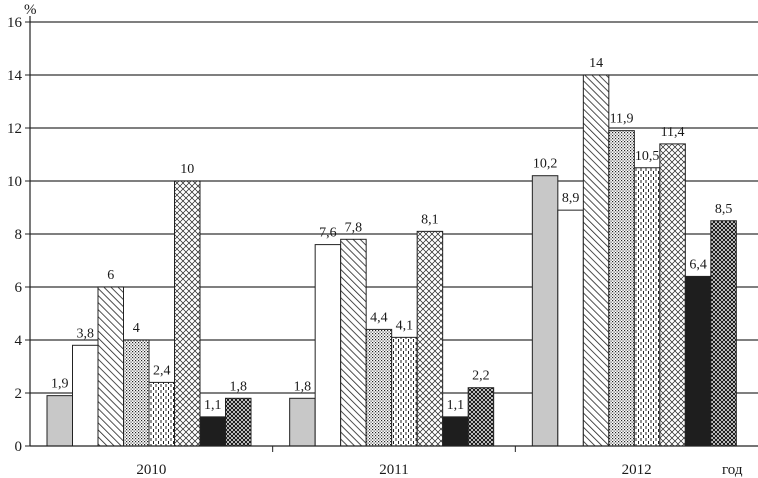  I want to click on x-category-label: 2011, so click(393, 470).